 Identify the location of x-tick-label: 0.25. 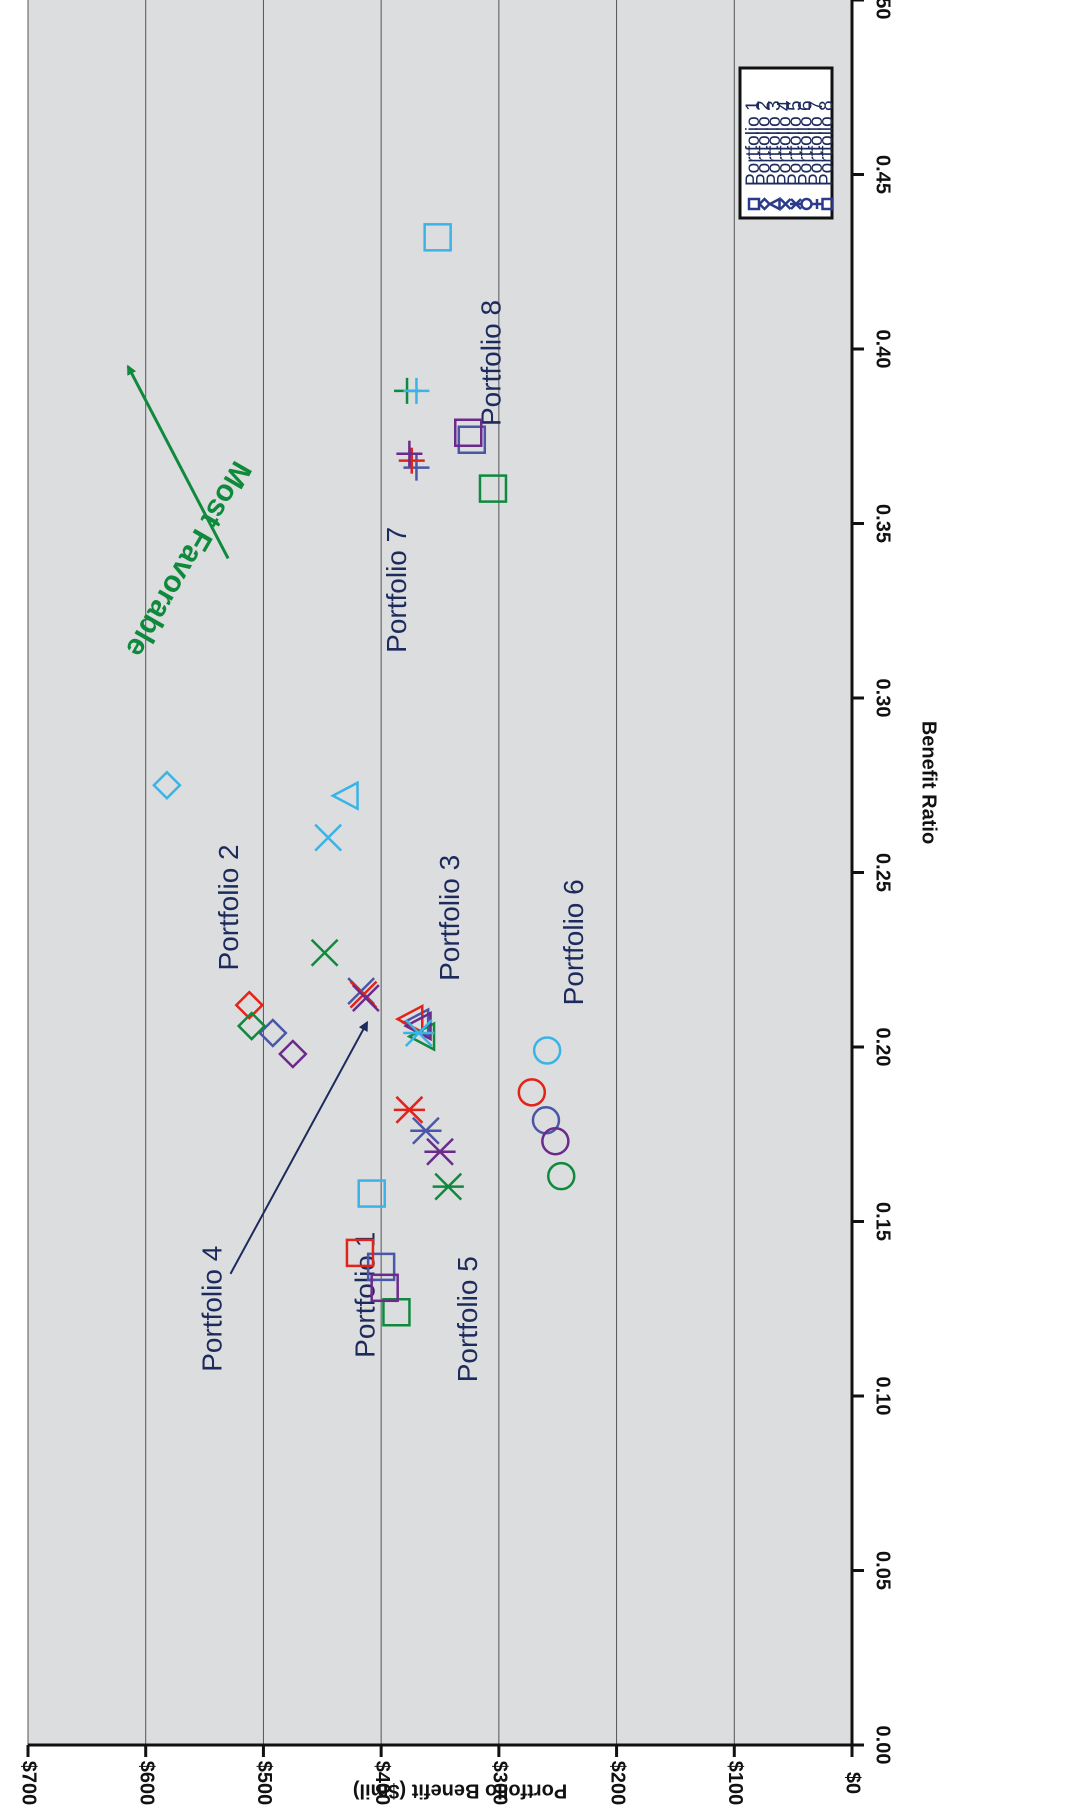
(883, 872).